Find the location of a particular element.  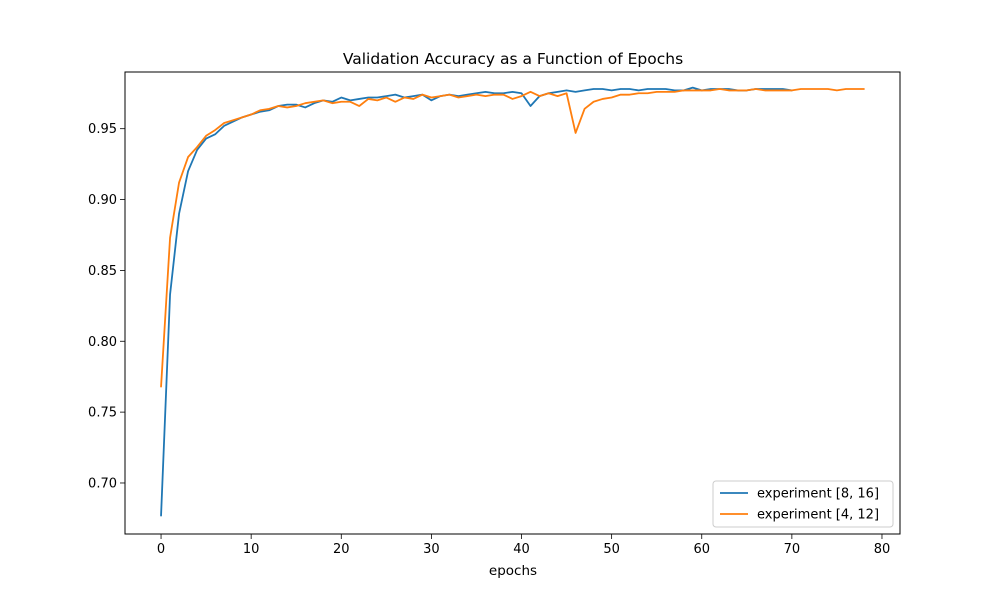

legend: experiment [8, 16] experiment [4, 12] is located at coordinates (803, 504).